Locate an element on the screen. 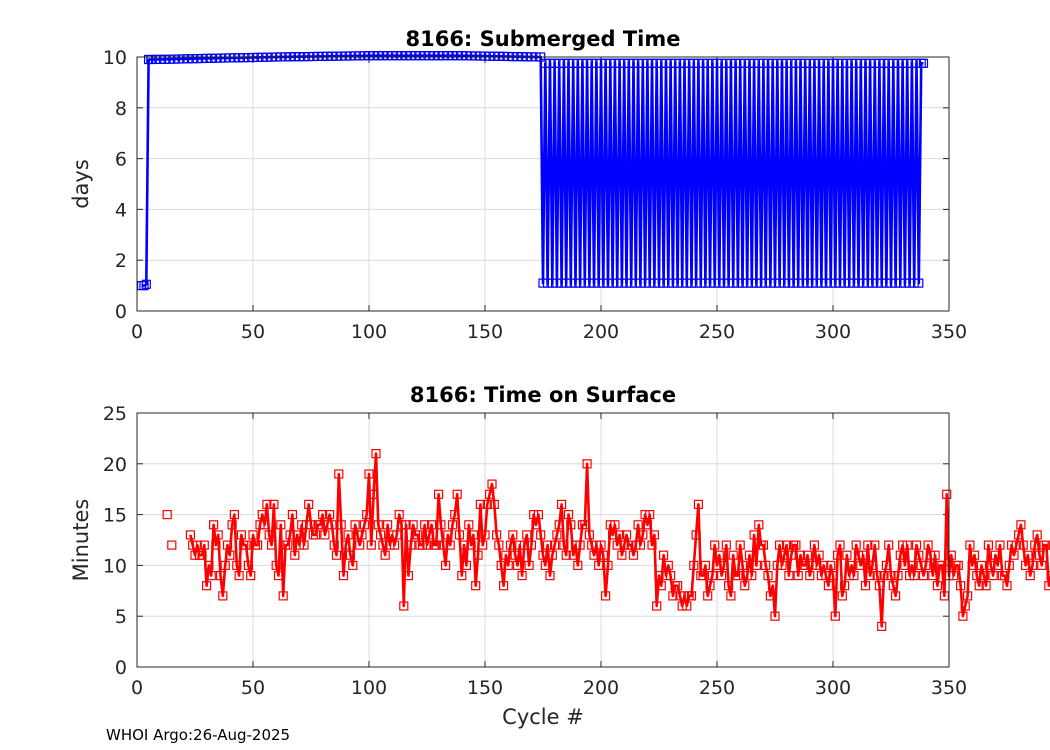  x-tick-label: 100 is located at coordinates (369, 332).